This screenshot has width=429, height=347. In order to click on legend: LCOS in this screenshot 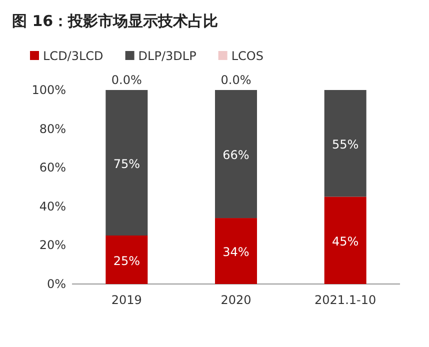, I will do `click(241, 56)`.